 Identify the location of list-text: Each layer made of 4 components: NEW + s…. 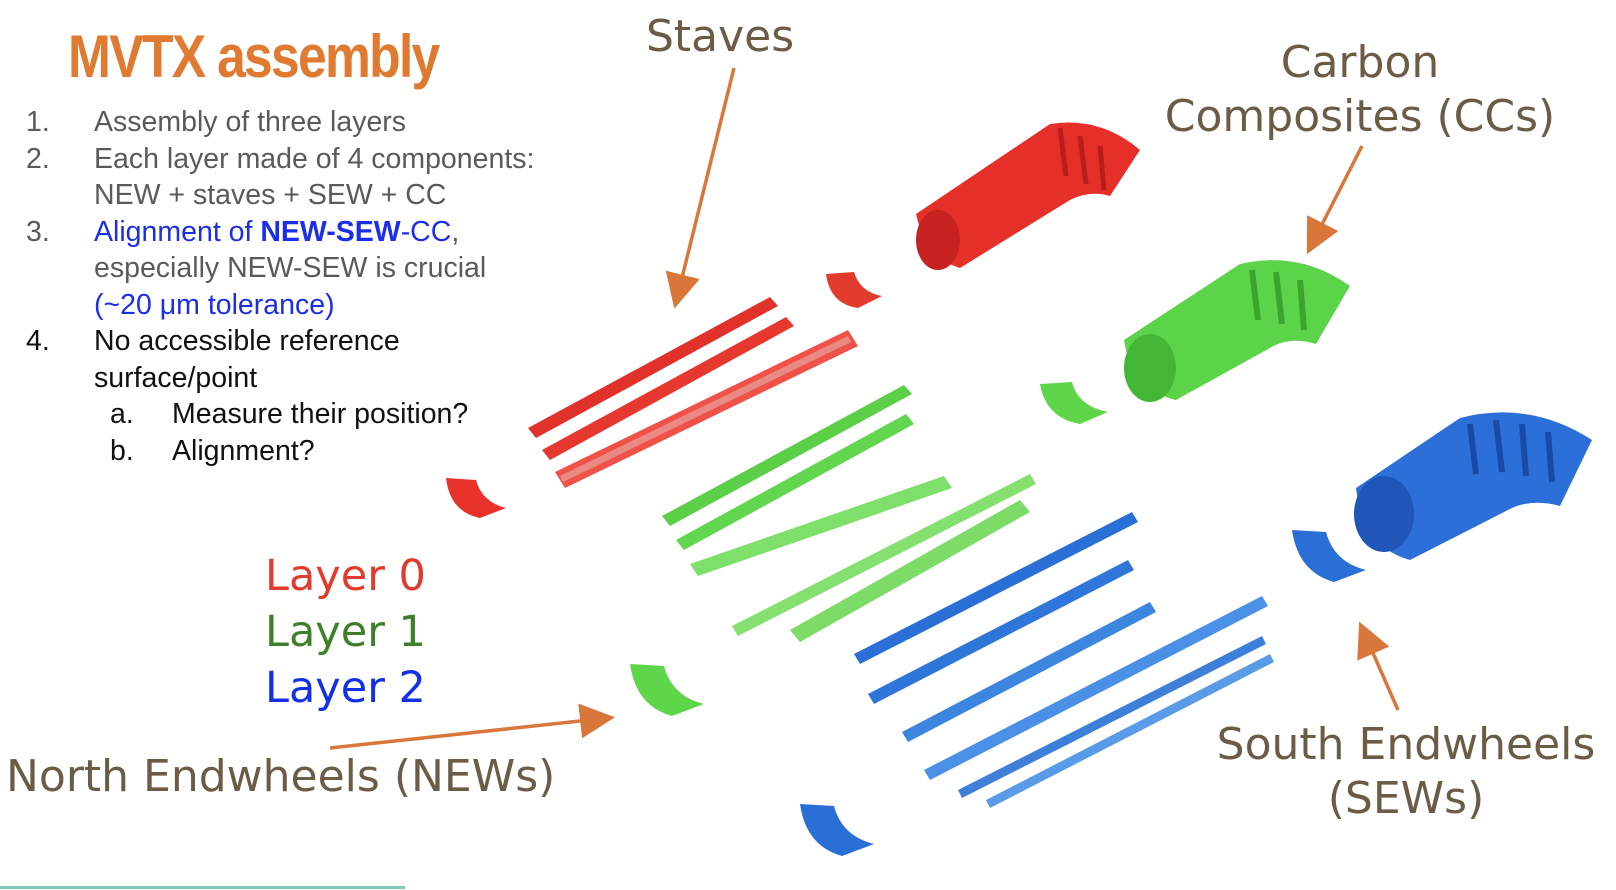
(314, 177).